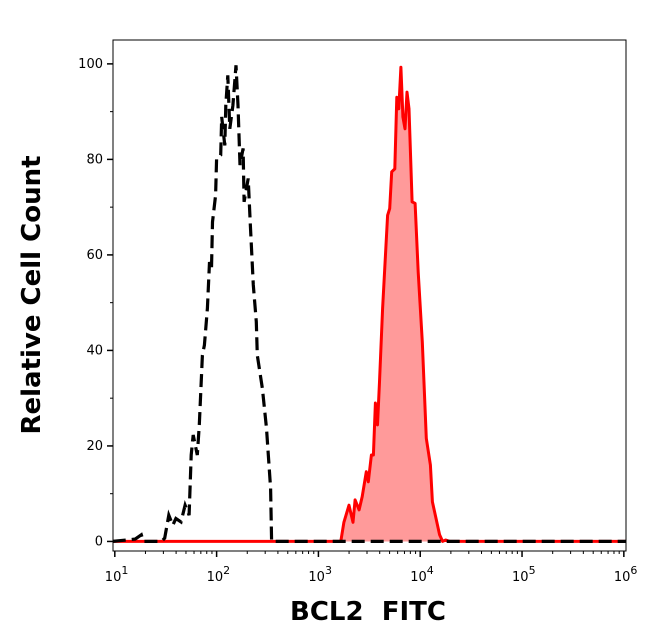 The width and height of the screenshot is (646, 641). Describe the element at coordinates (99, 541) in the screenshot. I see `y-tick-label: 0` at that location.